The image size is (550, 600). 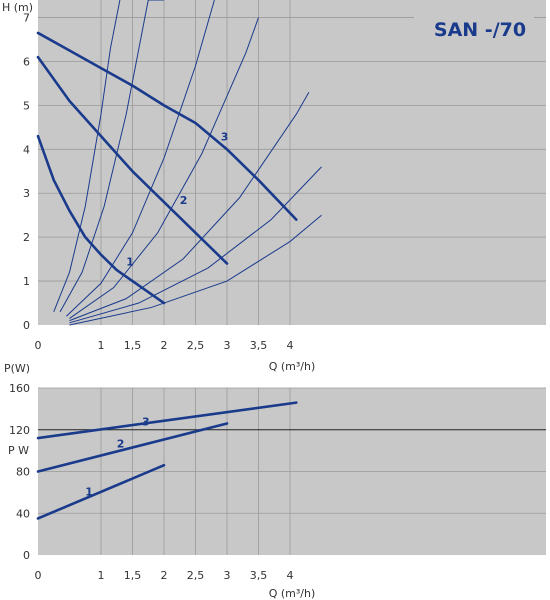 What do you see at coordinates (17, 7) in the screenshot?
I see `head-y-axis-label: H (m)` at bounding box center [17, 7].